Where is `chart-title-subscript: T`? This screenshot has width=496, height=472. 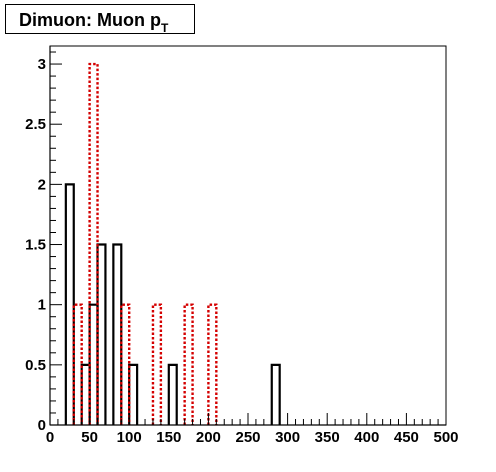 chart-title-subscript: T is located at coordinates (164, 28).